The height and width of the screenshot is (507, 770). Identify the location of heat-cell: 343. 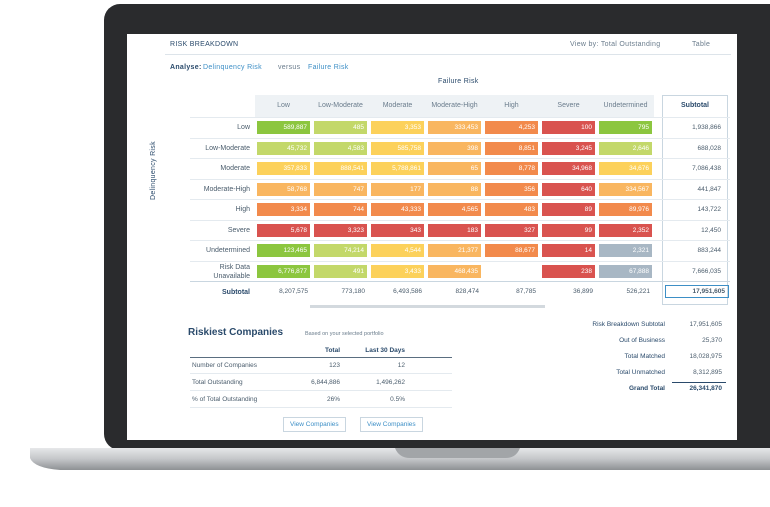
(397, 230).